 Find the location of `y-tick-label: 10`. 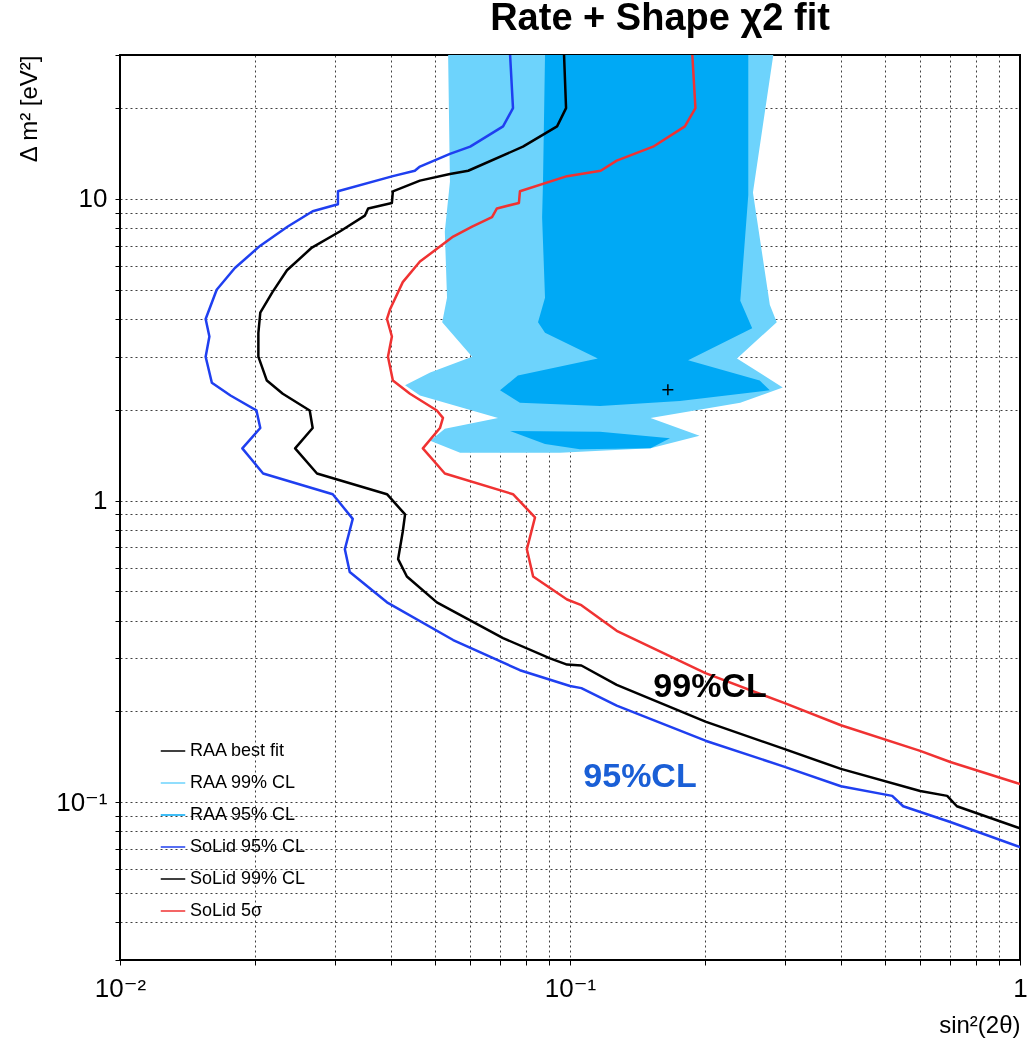

y-tick-label: 10 is located at coordinates (93, 198).